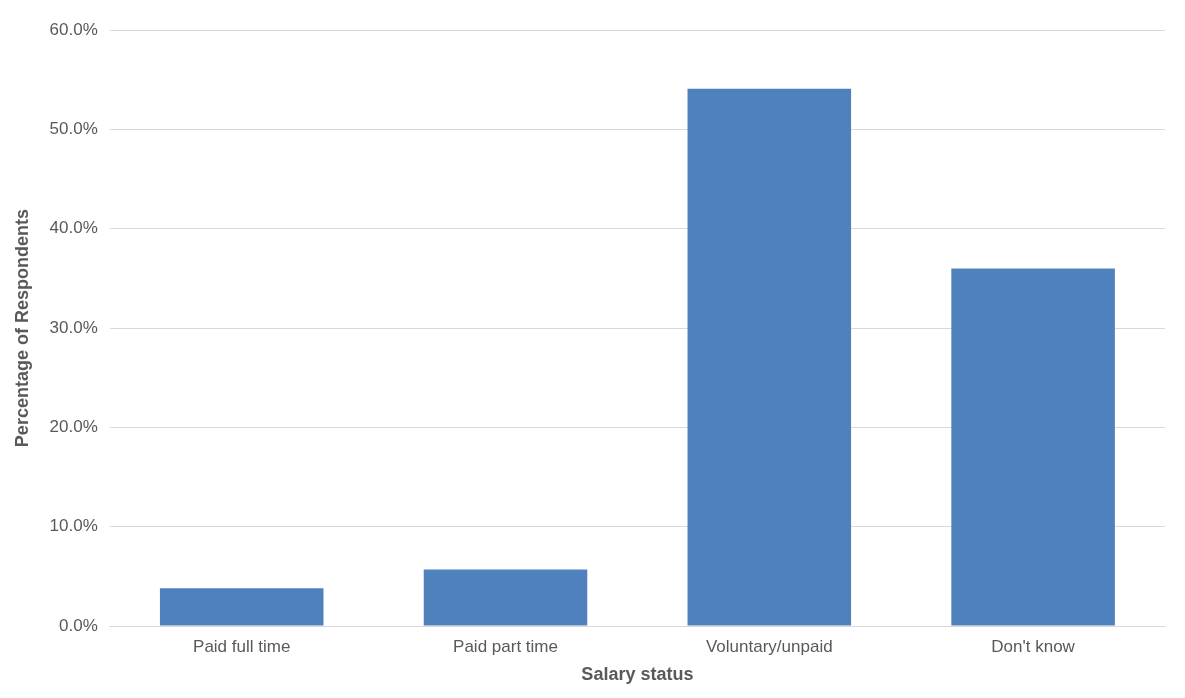  What do you see at coordinates (1033, 646) in the screenshot?
I see `x-tick-label: Don't know` at bounding box center [1033, 646].